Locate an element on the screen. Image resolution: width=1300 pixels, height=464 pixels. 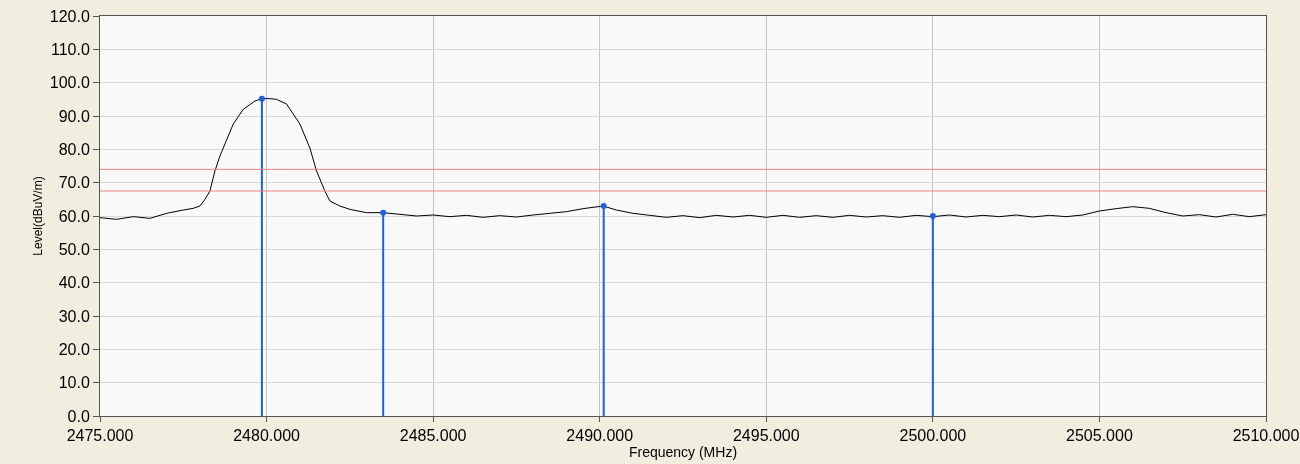
y-tick-label: 60.0 is located at coordinates (74, 216).